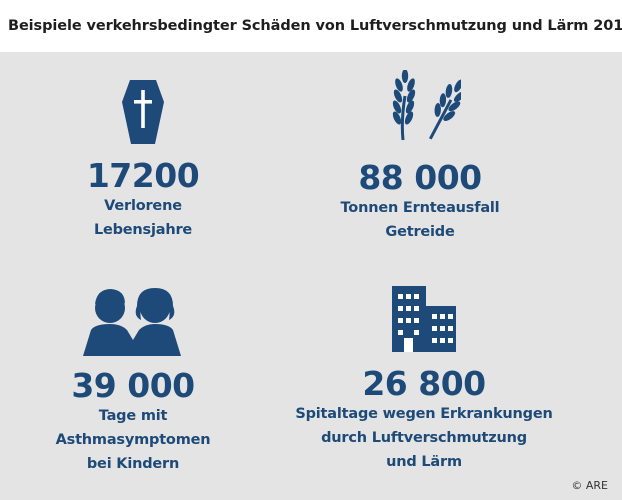  I want to click on stat-value: 17200, so click(143, 175).